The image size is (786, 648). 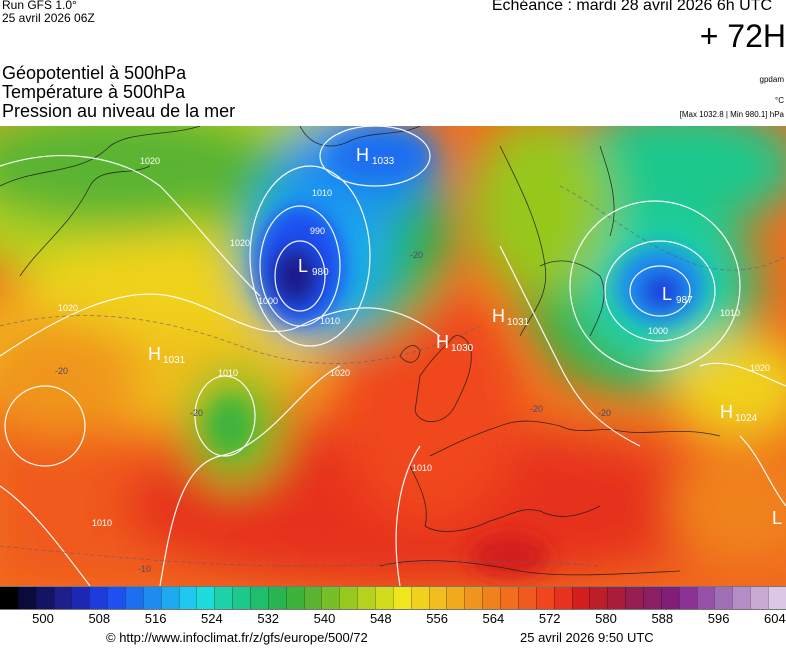 What do you see at coordinates (155, 618) in the screenshot?
I see `scale-tick-label: 516` at bounding box center [155, 618].